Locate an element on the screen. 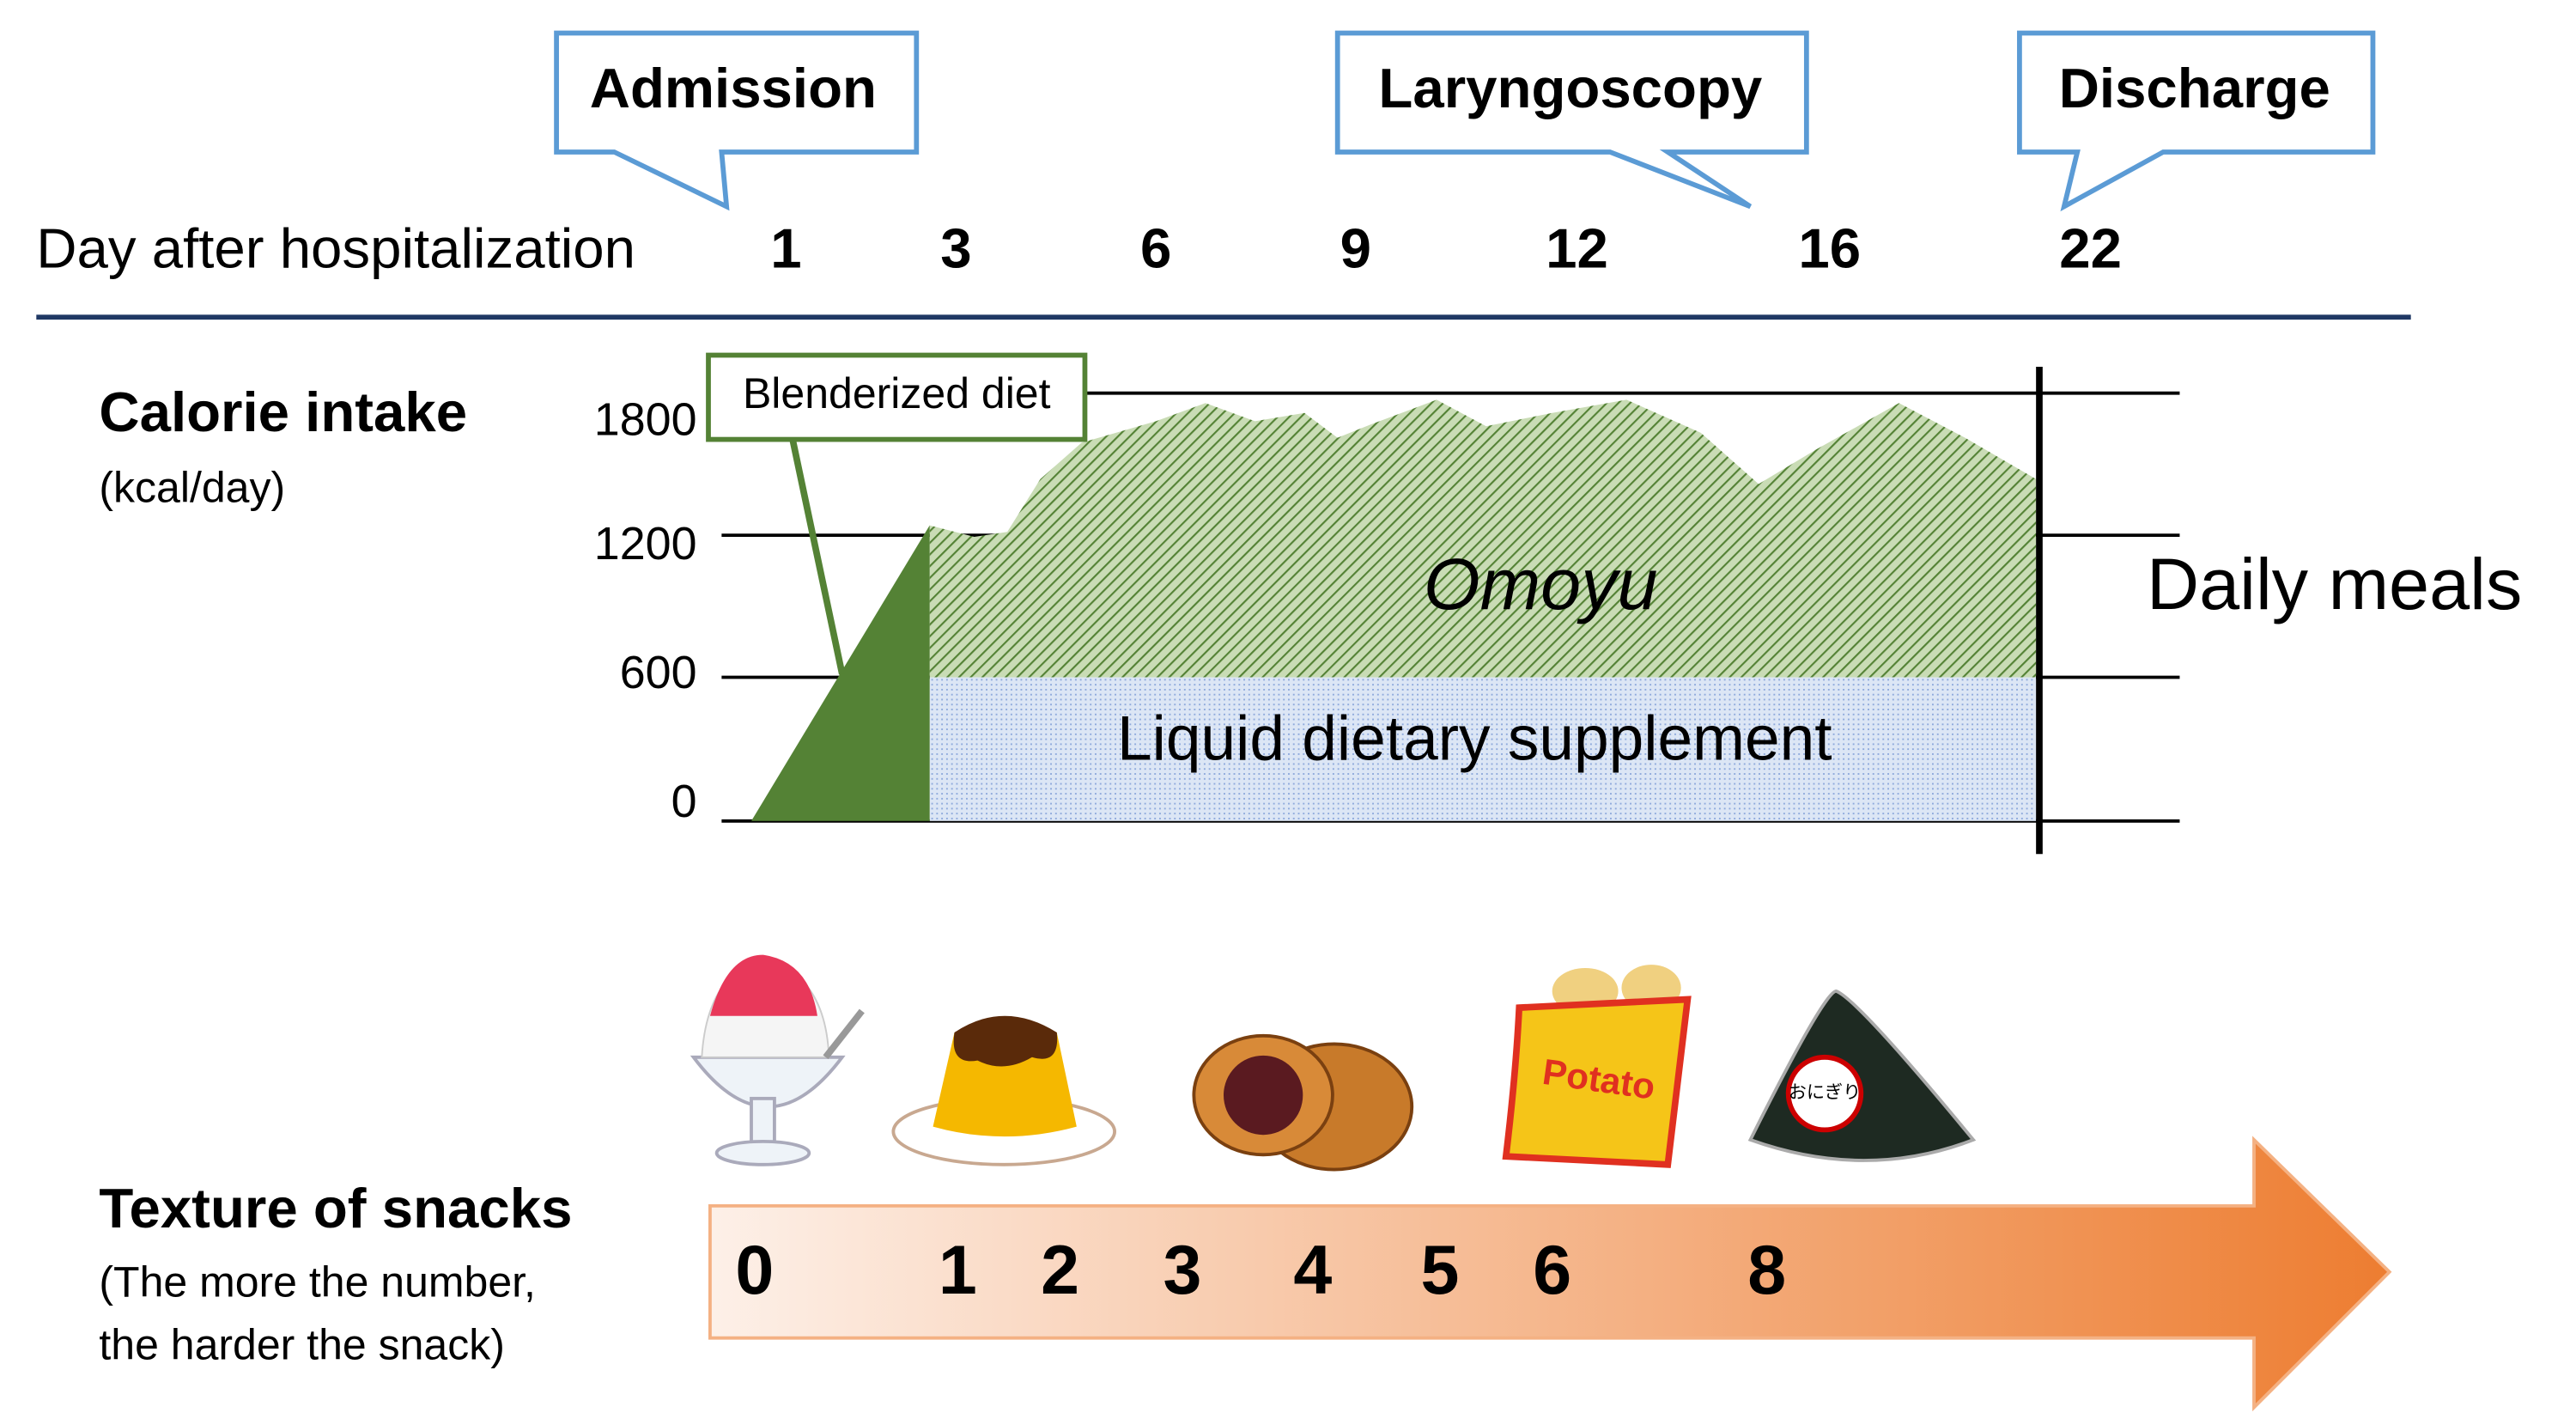 Image resolution: width=2576 pixels, height=1419 pixels. supplement-area is located at coordinates (1483, 749).